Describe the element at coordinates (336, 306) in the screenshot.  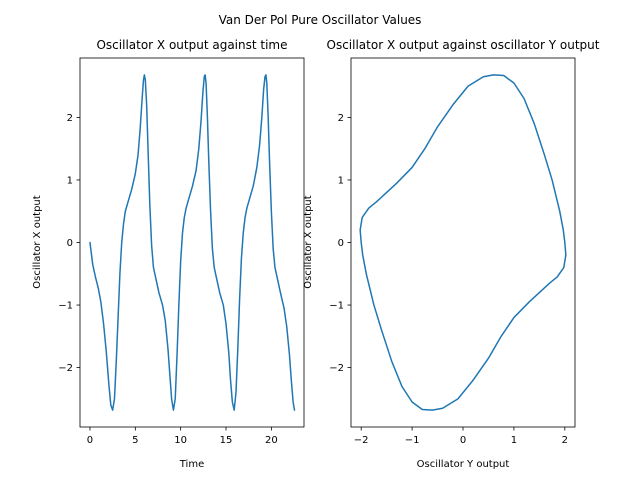
I see `right-plot-ytick-label: −1` at that location.